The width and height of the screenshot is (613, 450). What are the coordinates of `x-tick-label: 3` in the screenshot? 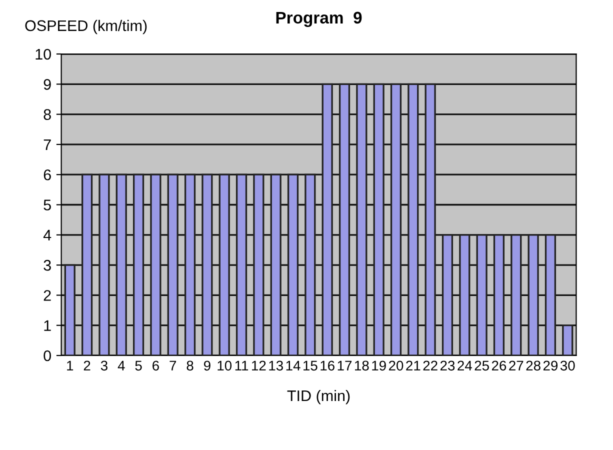 It's located at (104, 365).